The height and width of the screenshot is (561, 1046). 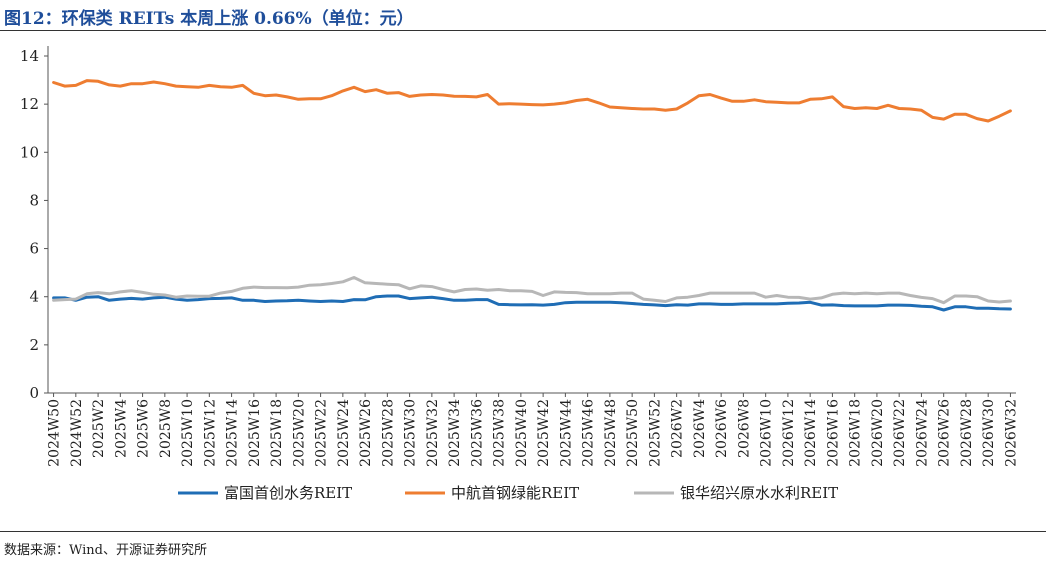 I want to click on x-tick-label: 2025W2, so click(x=99, y=428).